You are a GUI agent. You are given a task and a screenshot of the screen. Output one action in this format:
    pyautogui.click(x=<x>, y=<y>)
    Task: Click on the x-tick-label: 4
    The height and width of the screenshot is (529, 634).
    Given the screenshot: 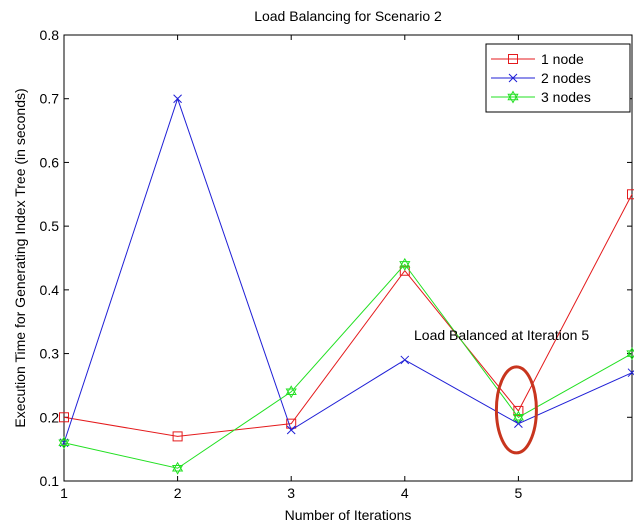 What is the action you would take?
    pyautogui.click(x=405, y=493)
    